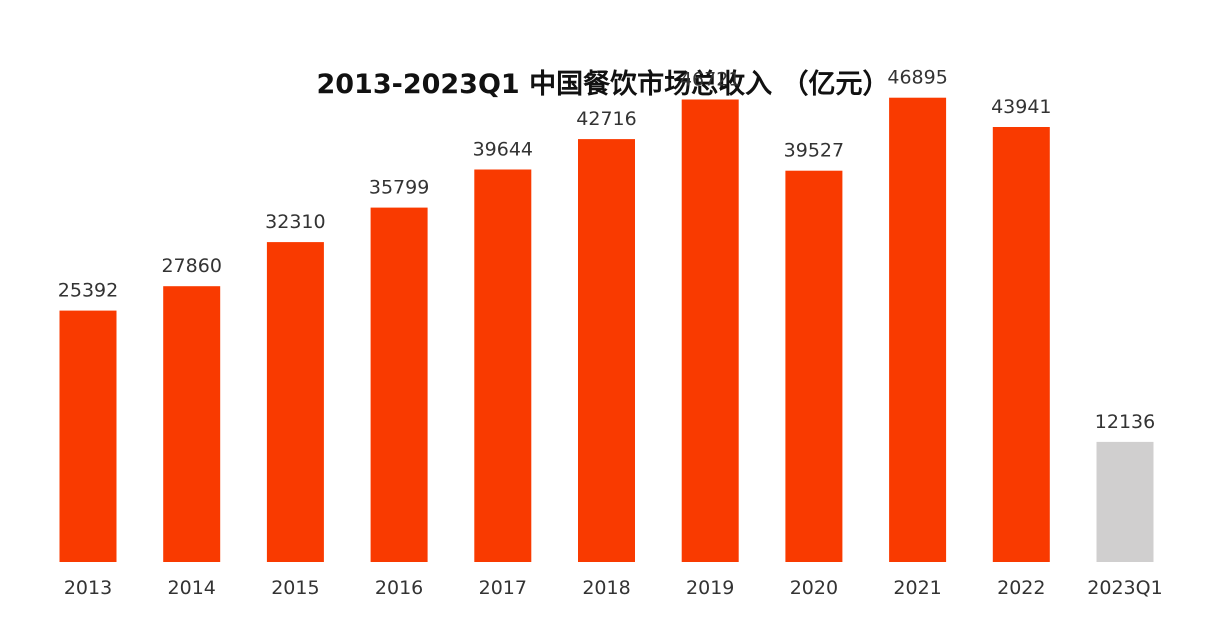 This screenshot has height=637, width=1206. I want to click on x-tick-label-2017: 2017, so click(503, 588).